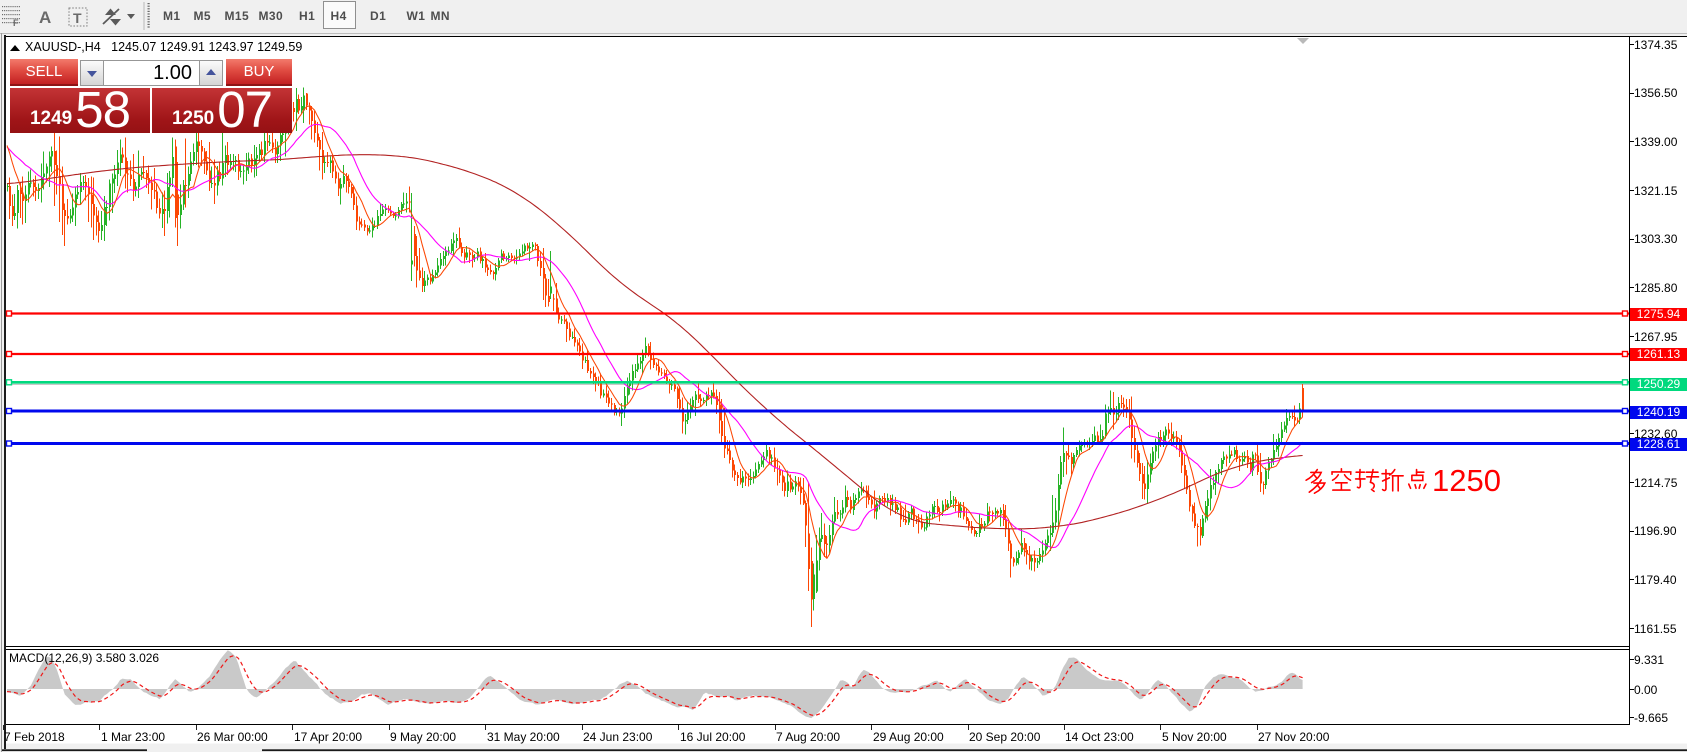  I want to click on svg-text: T, so click(77, 18).